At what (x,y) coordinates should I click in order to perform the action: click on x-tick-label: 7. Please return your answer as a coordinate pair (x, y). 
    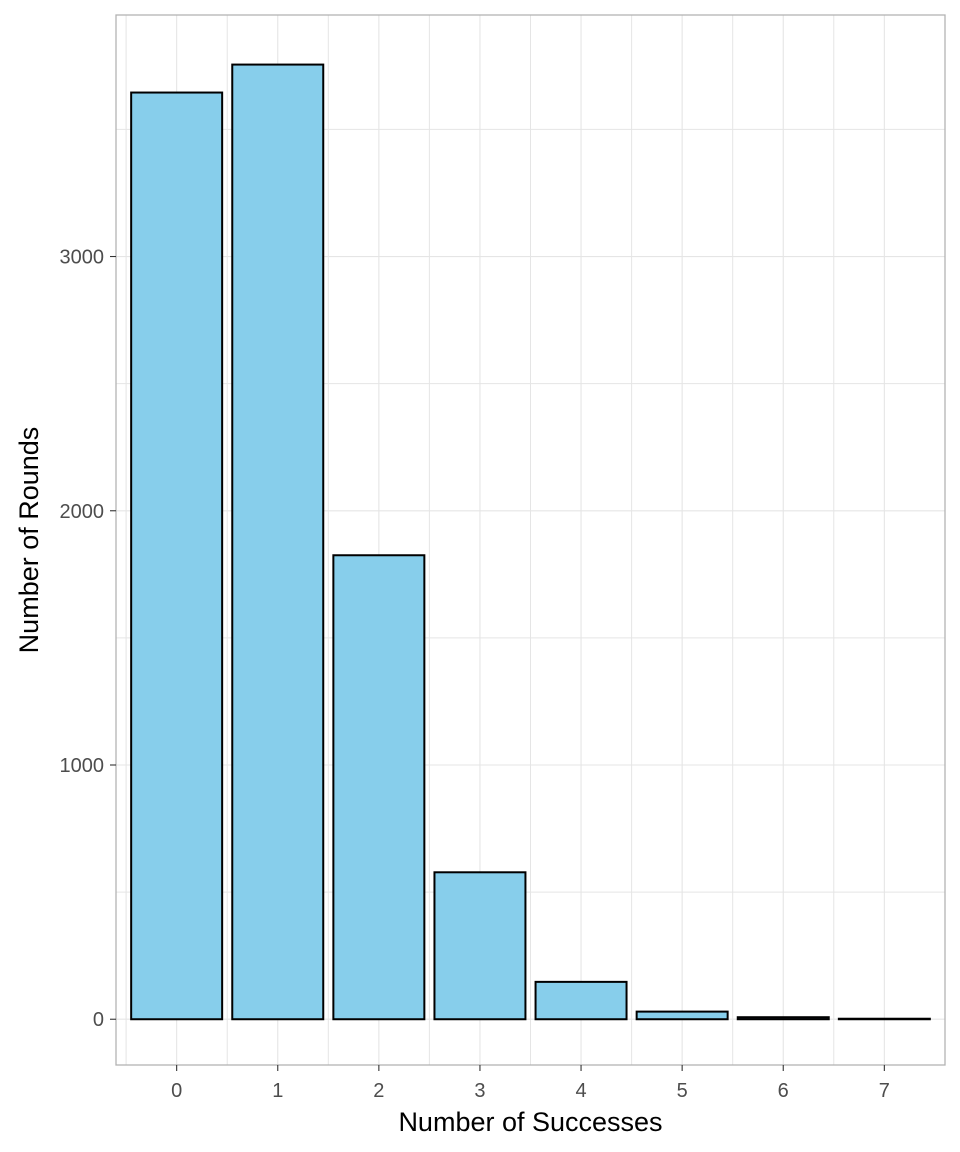
    Looking at the image, I should click on (884, 1091).